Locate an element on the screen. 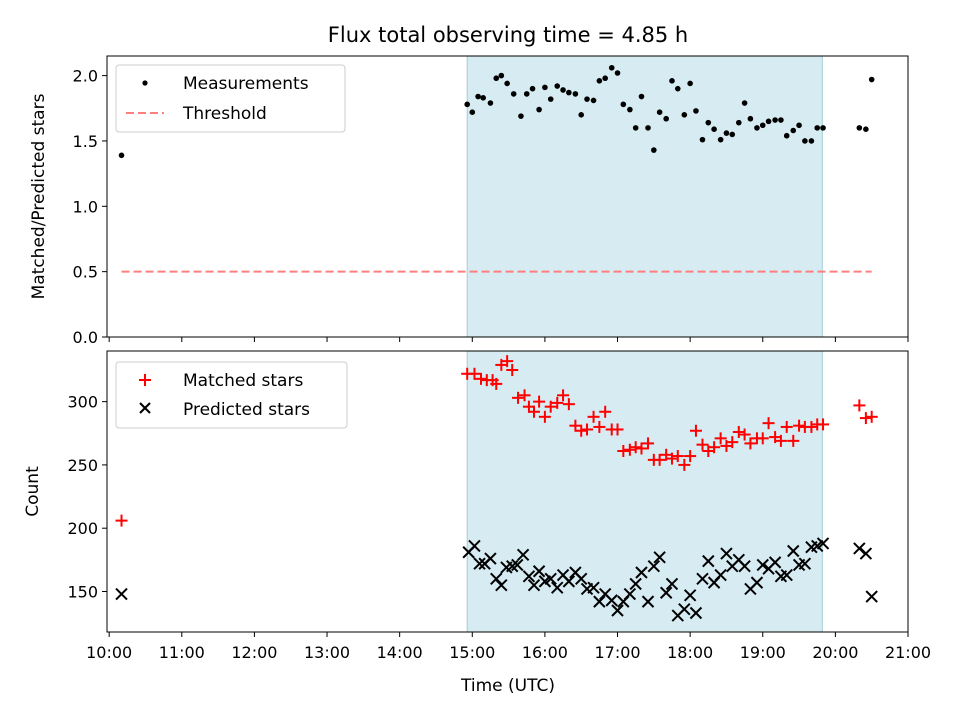  measurement-points is located at coordinates (496, 111).